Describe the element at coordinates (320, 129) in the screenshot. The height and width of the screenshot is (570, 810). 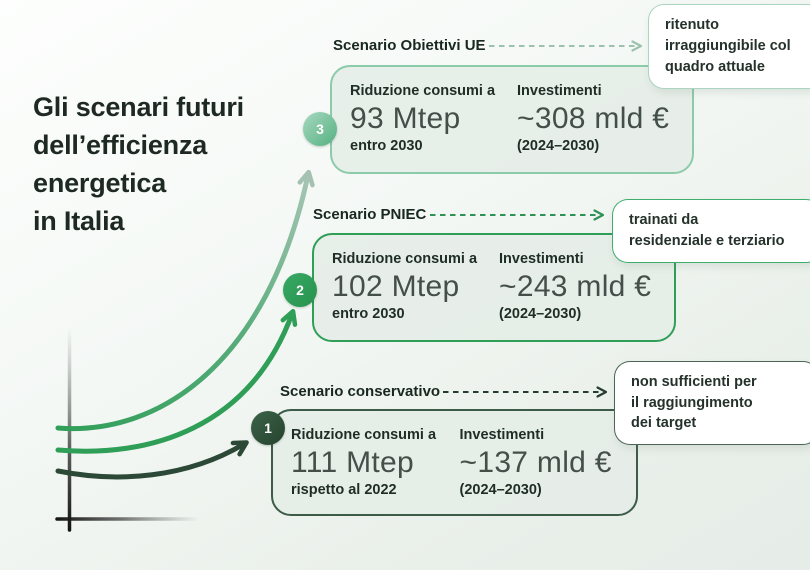
I see `scenario-3-badge: 3` at that location.